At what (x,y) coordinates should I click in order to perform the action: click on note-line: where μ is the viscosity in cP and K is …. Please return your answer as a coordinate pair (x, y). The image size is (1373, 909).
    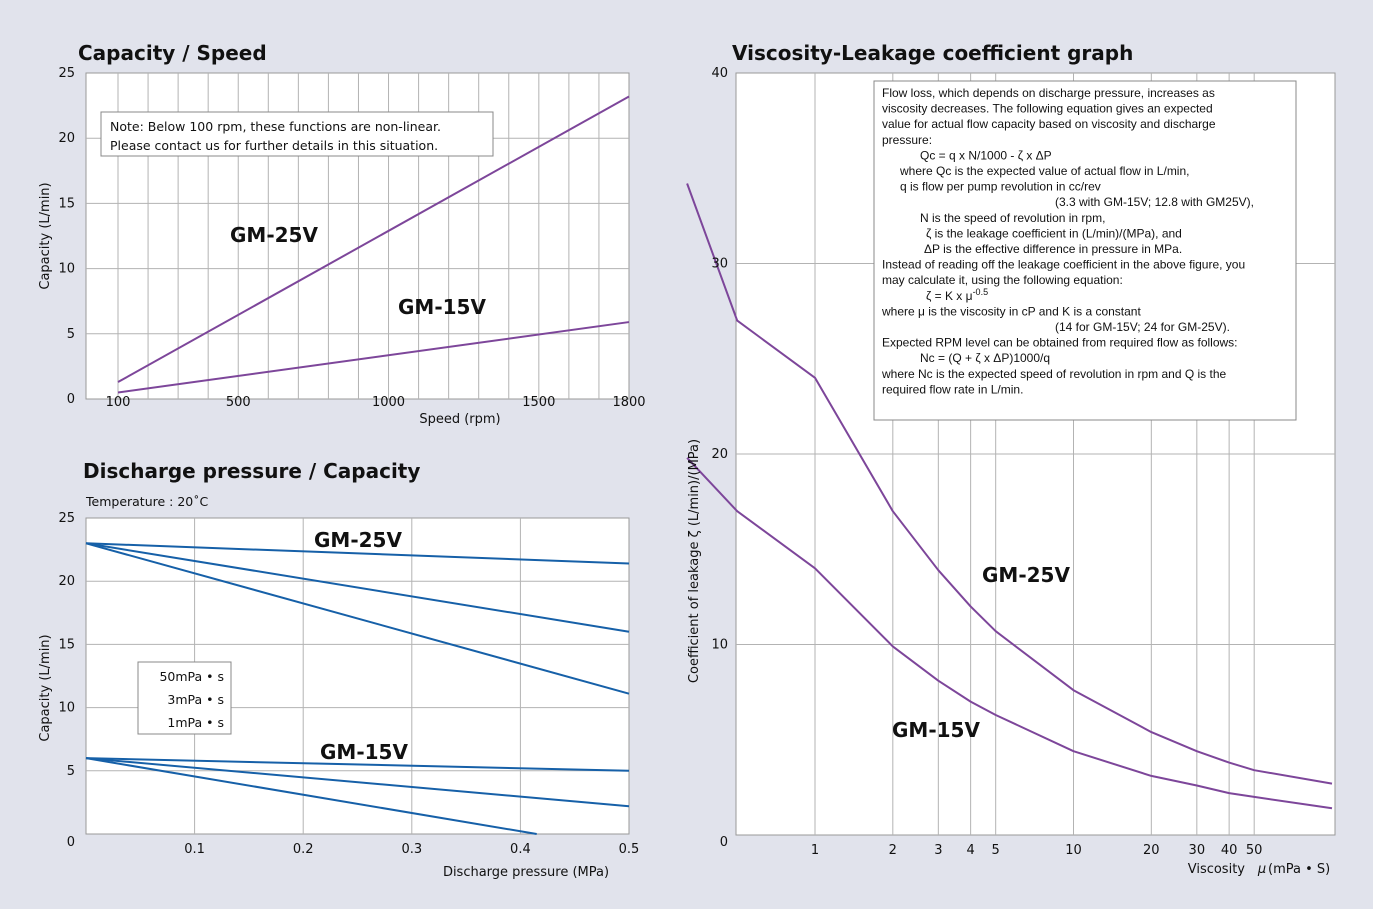
    Looking at the image, I should click on (1011, 311).